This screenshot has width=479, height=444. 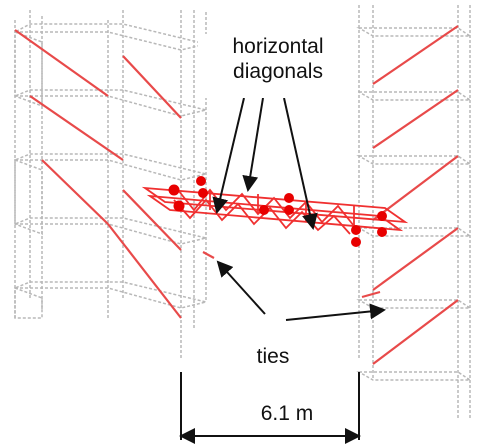 I want to click on ties-label: ties, so click(x=273, y=359).